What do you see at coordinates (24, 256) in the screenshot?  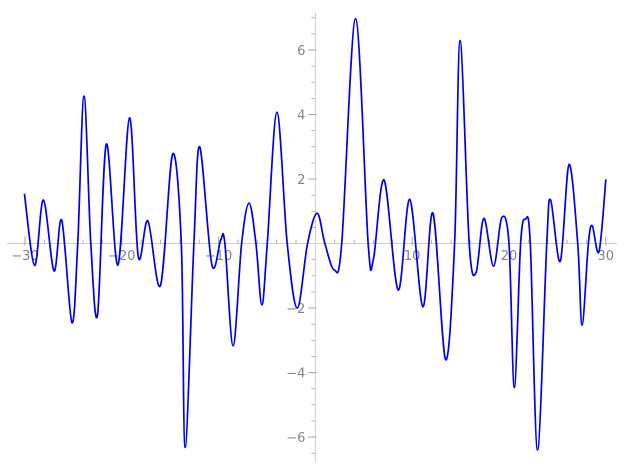 I see `x-tick-label: −30` at bounding box center [24, 256].